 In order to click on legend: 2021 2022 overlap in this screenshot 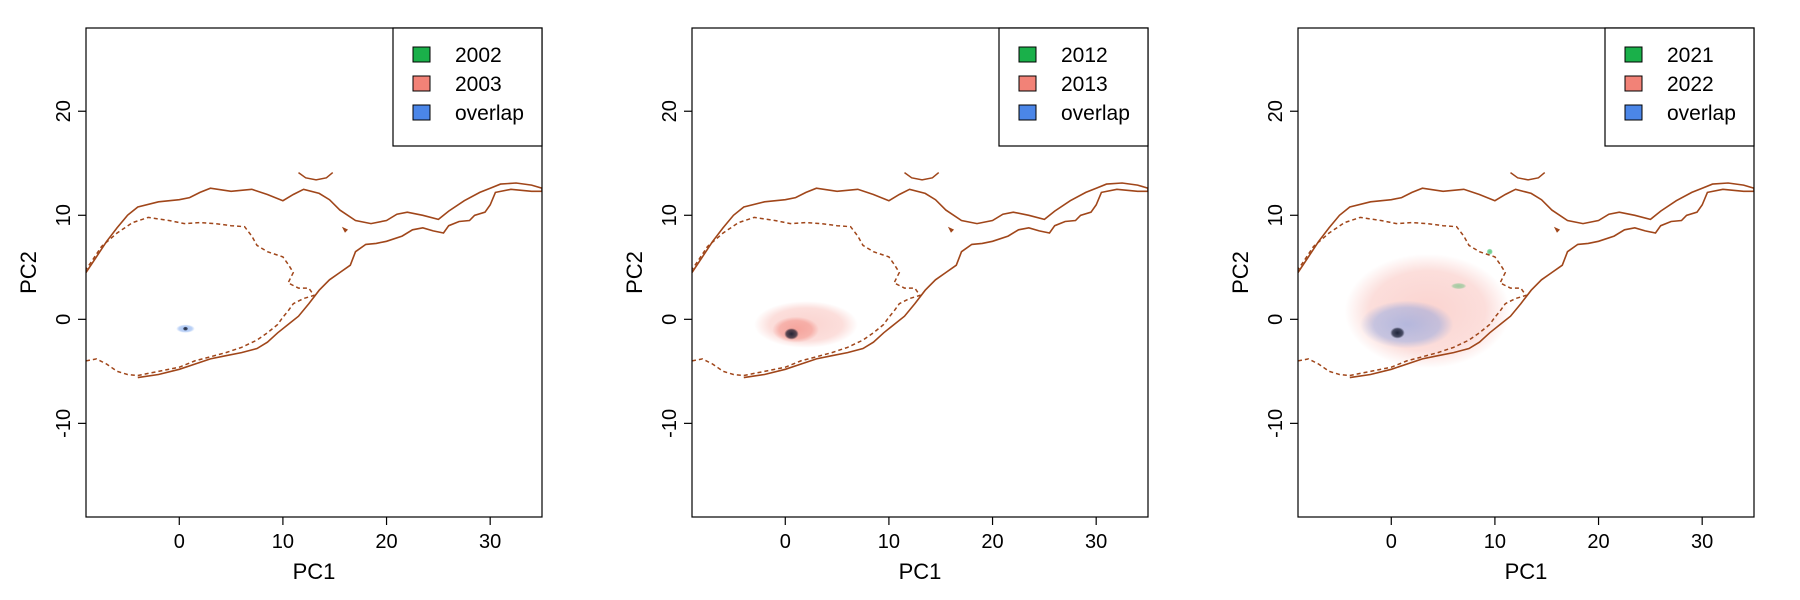, I will do `click(1679, 87)`.